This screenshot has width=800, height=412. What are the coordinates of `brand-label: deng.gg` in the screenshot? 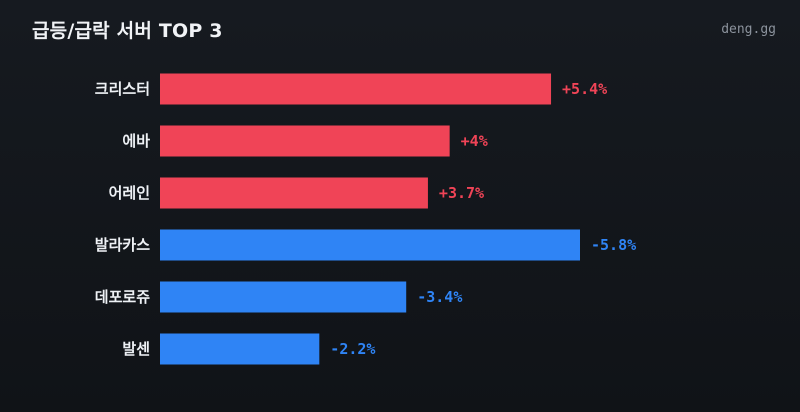 It's located at (748, 29).